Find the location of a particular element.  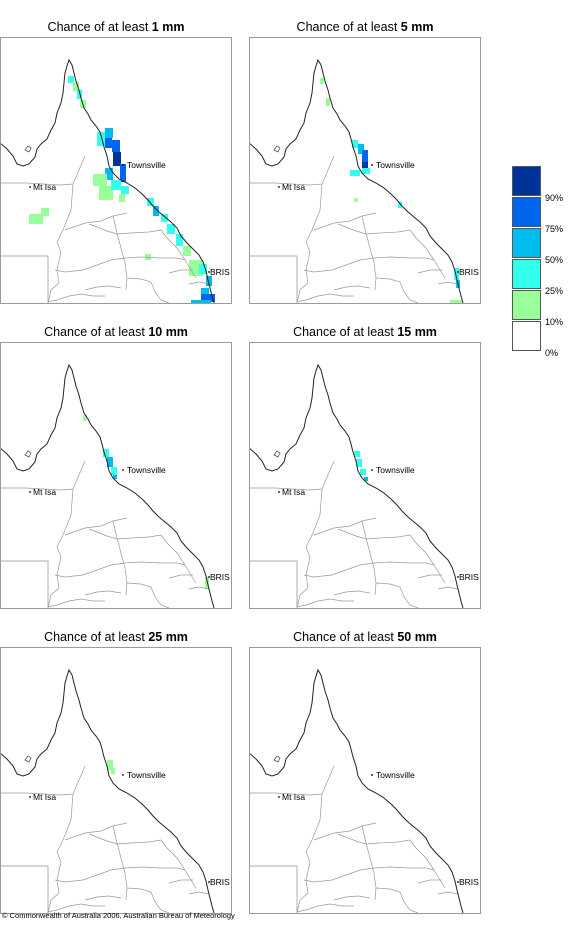

map-qld: Townsville Mt Isa BRIS is located at coordinates (116, 780).